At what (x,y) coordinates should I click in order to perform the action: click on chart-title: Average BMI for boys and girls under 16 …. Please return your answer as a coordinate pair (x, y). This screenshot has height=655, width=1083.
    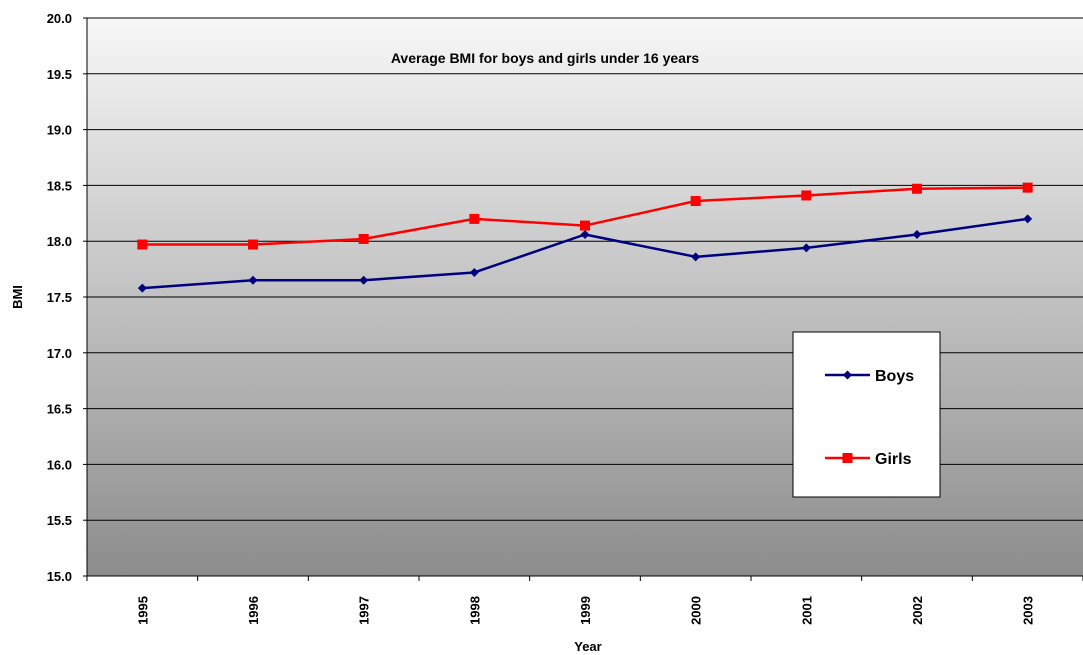
    Looking at the image, I should click on (545, 58).